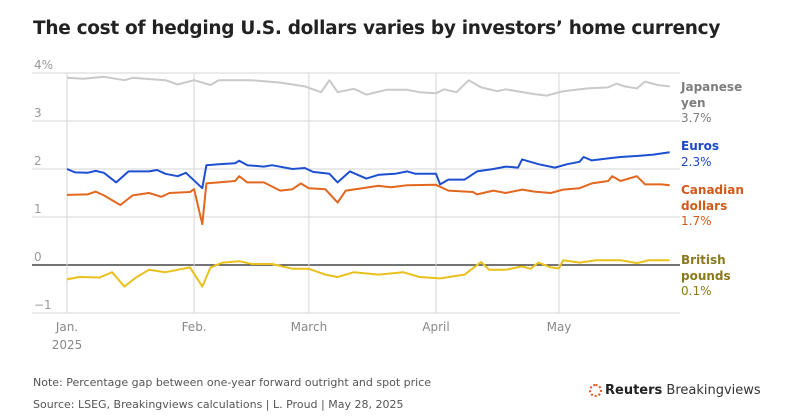 This screenshot has width=785, height=417. What do you see at coordinates (435, 327) in the screenshot?
I see `x-tick-label: April` at bounding box center [435, 327].